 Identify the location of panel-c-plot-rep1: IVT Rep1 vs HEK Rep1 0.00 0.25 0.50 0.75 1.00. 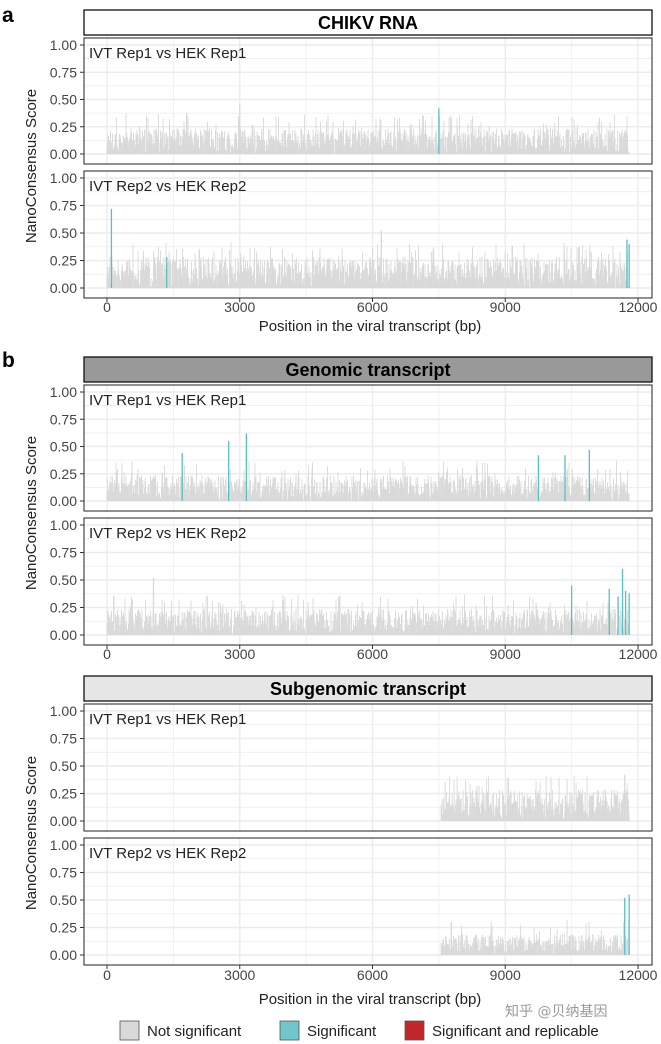
(351, 767).